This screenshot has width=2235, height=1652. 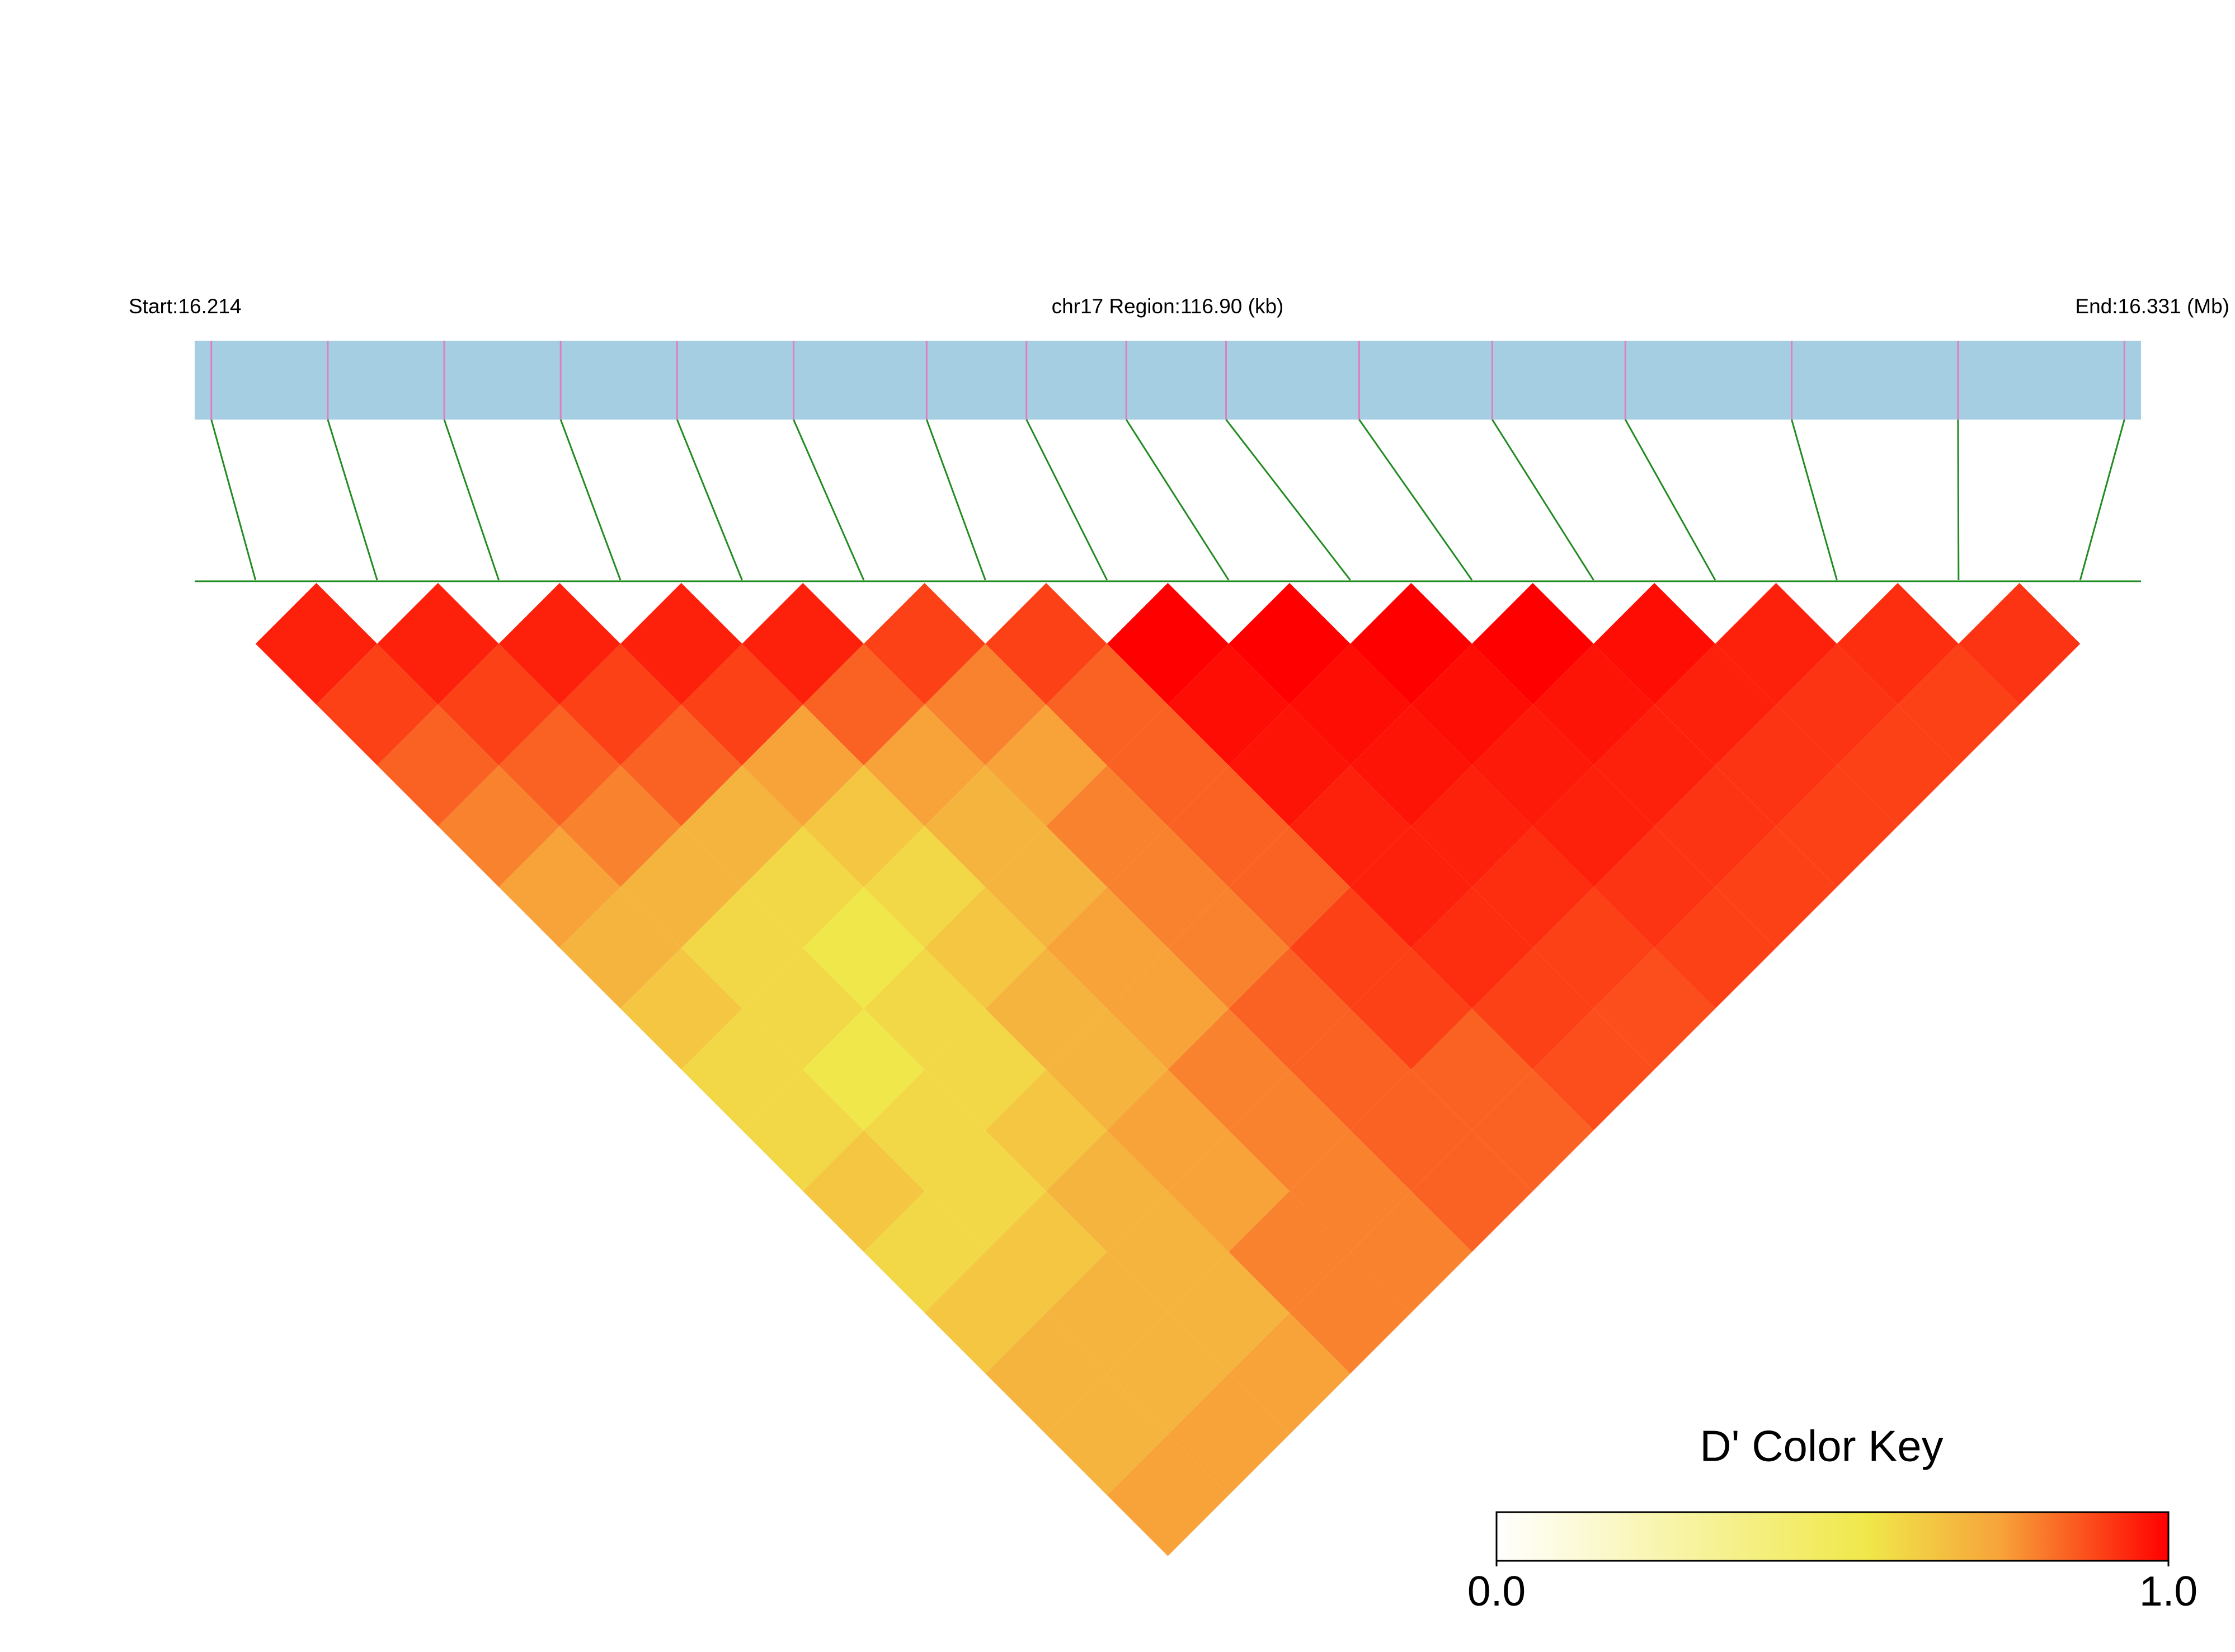 I want to click on ld-cell, so click(x=2019, y=644).